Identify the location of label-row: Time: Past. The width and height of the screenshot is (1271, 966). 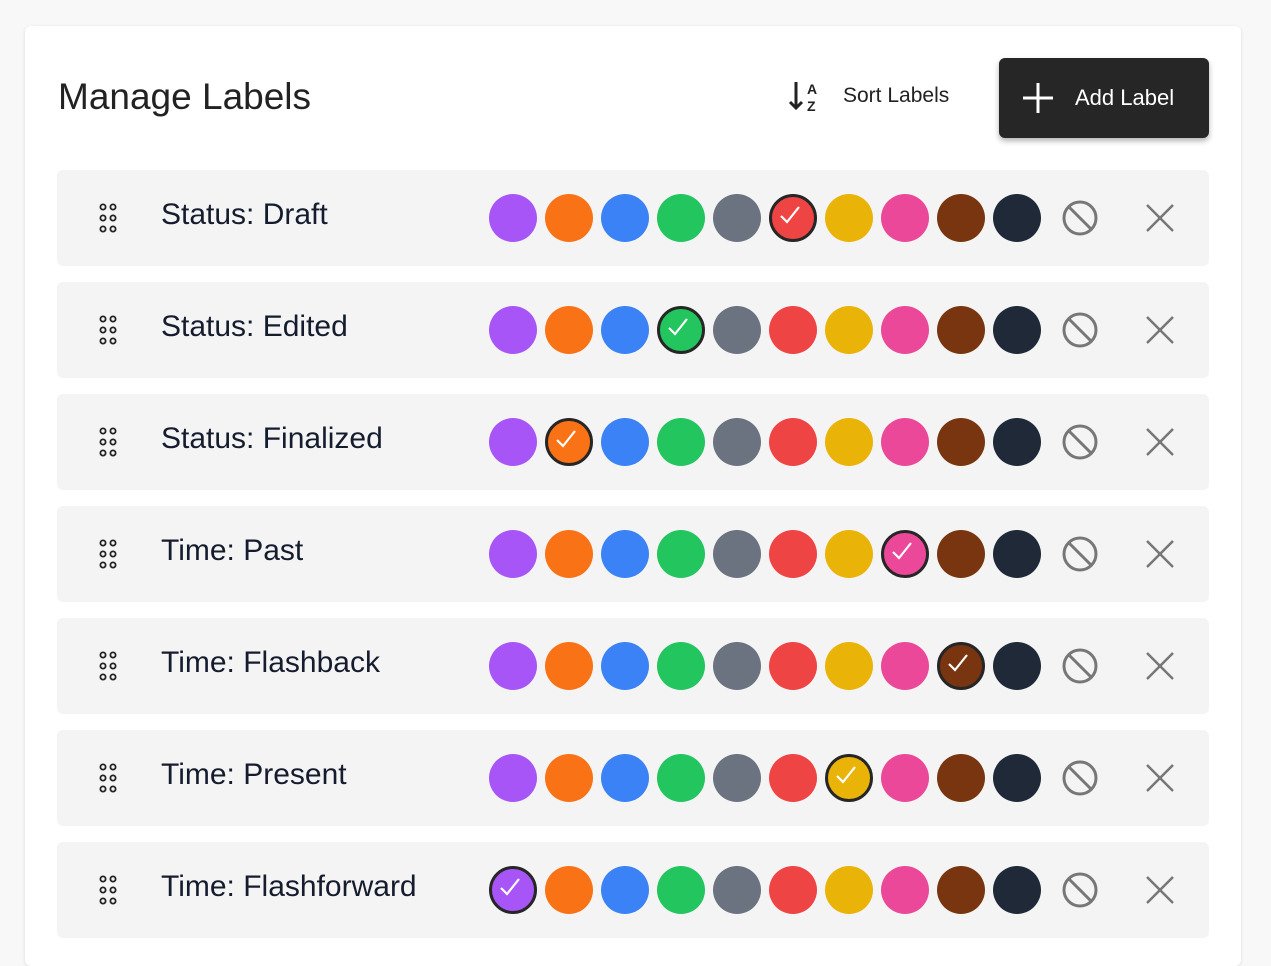
(633, 554).